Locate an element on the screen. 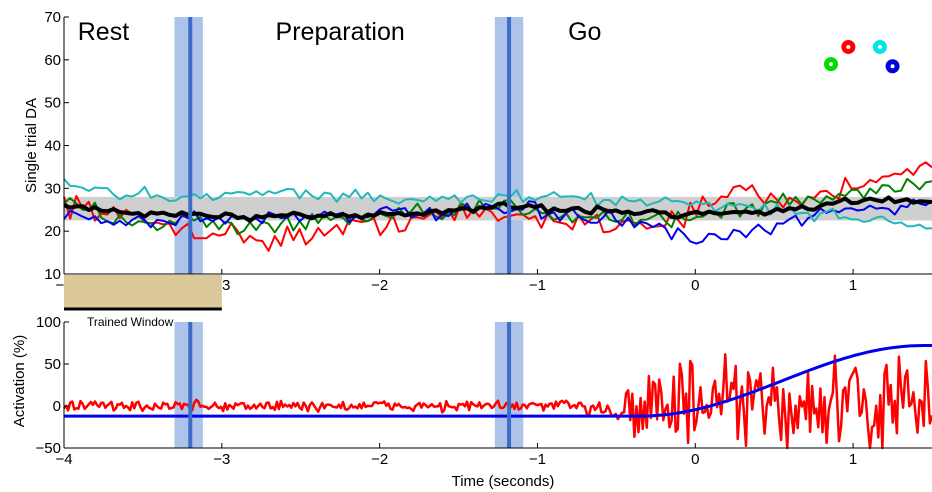 This screenshot has width=932, height=492. phase-label-go: Go is located at coordinates (584, 32).